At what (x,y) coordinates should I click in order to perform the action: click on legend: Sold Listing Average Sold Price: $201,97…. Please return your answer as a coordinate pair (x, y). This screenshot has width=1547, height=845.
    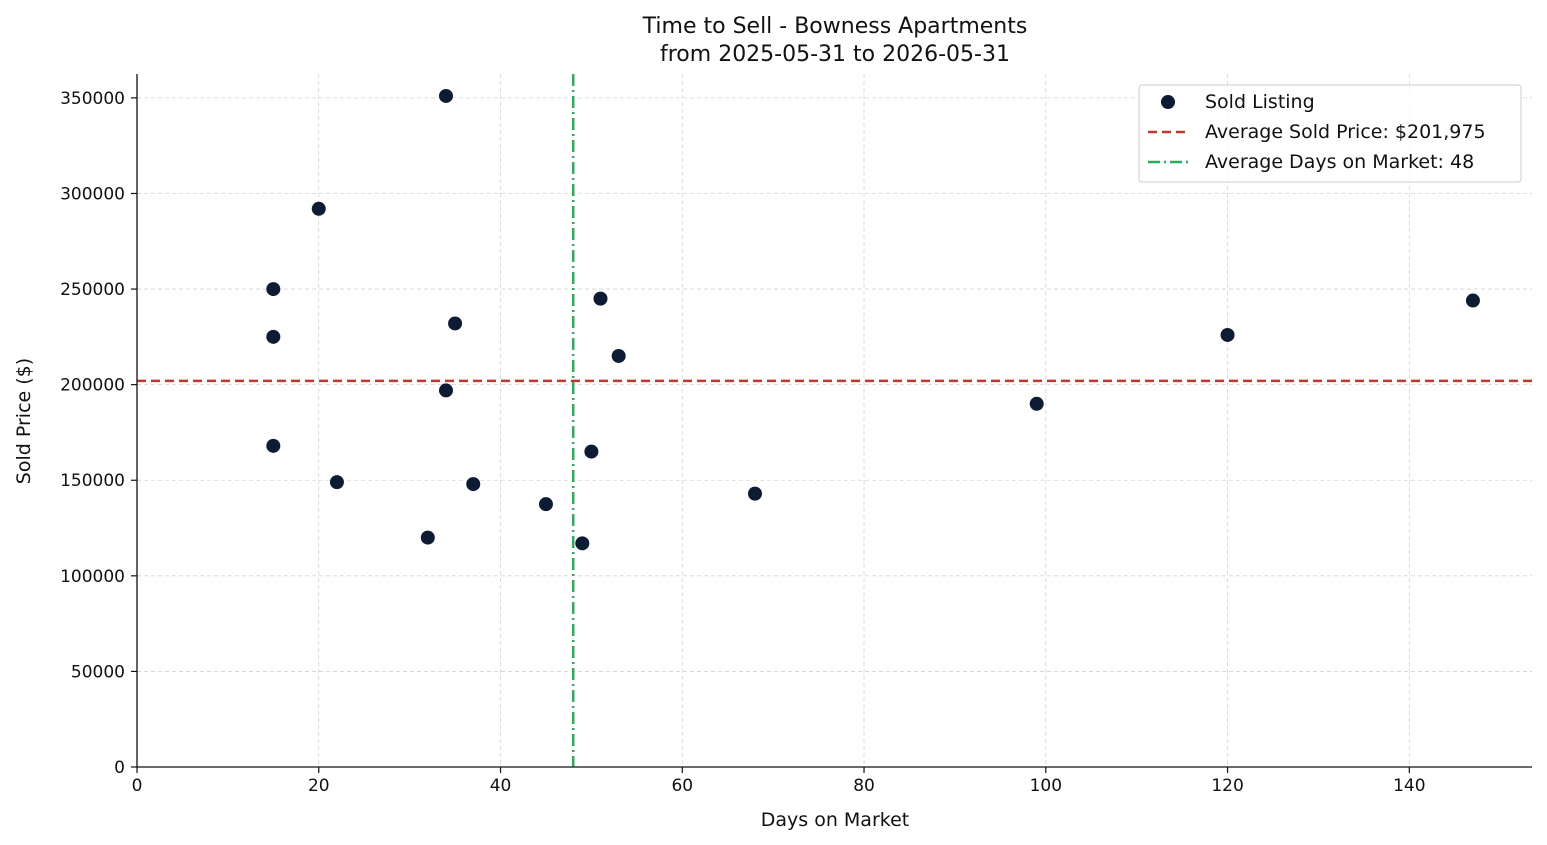
    Looking at the image, I should click on (1330, 133).